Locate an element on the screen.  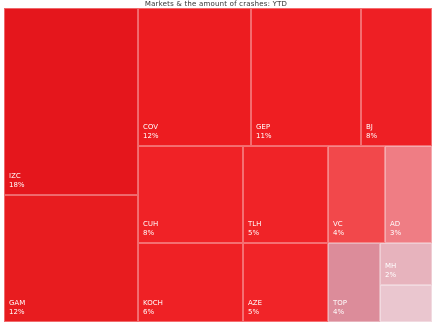
treemap-tile-bj: BJ 8% is located at coordinates (396, 77).